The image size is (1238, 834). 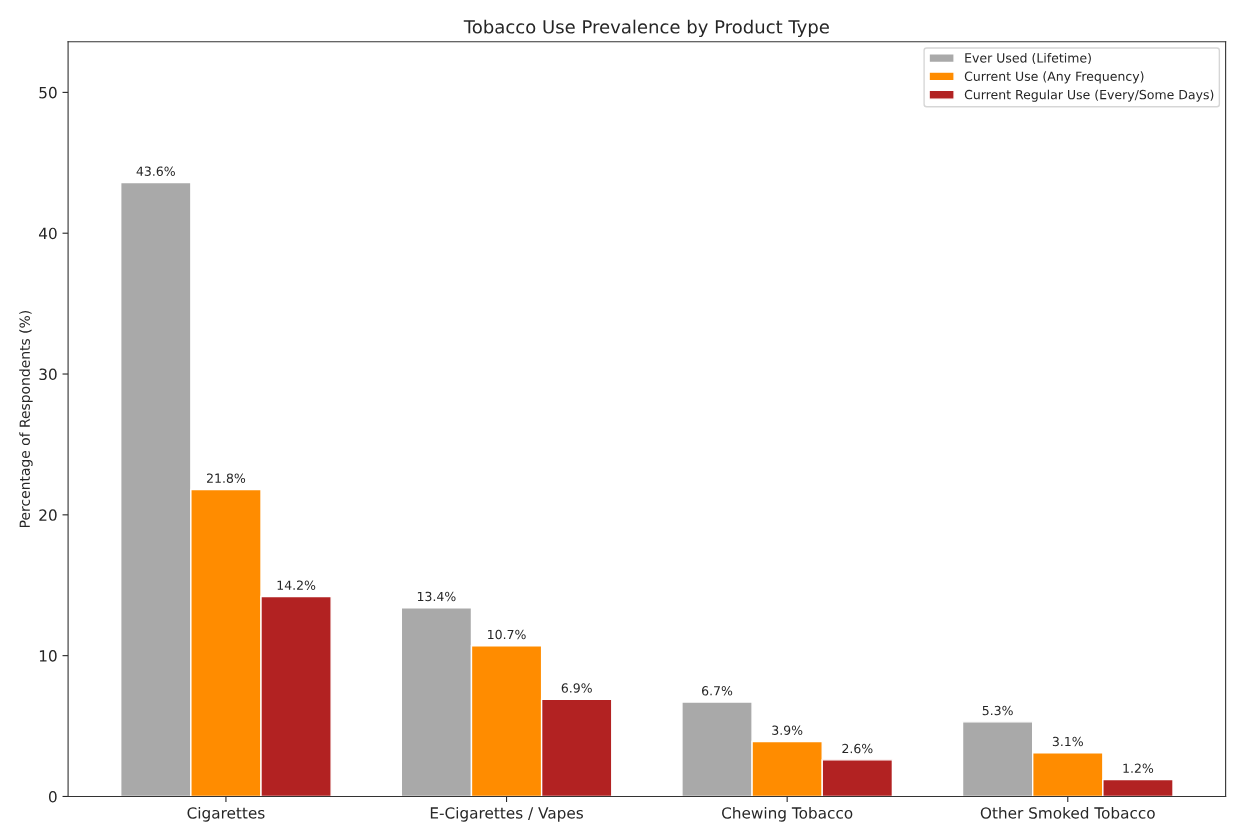 What do you see at coordinates (47, 233) in the screenshot?
I see `y-tick-label: 40` at bounding box center [47, 233].